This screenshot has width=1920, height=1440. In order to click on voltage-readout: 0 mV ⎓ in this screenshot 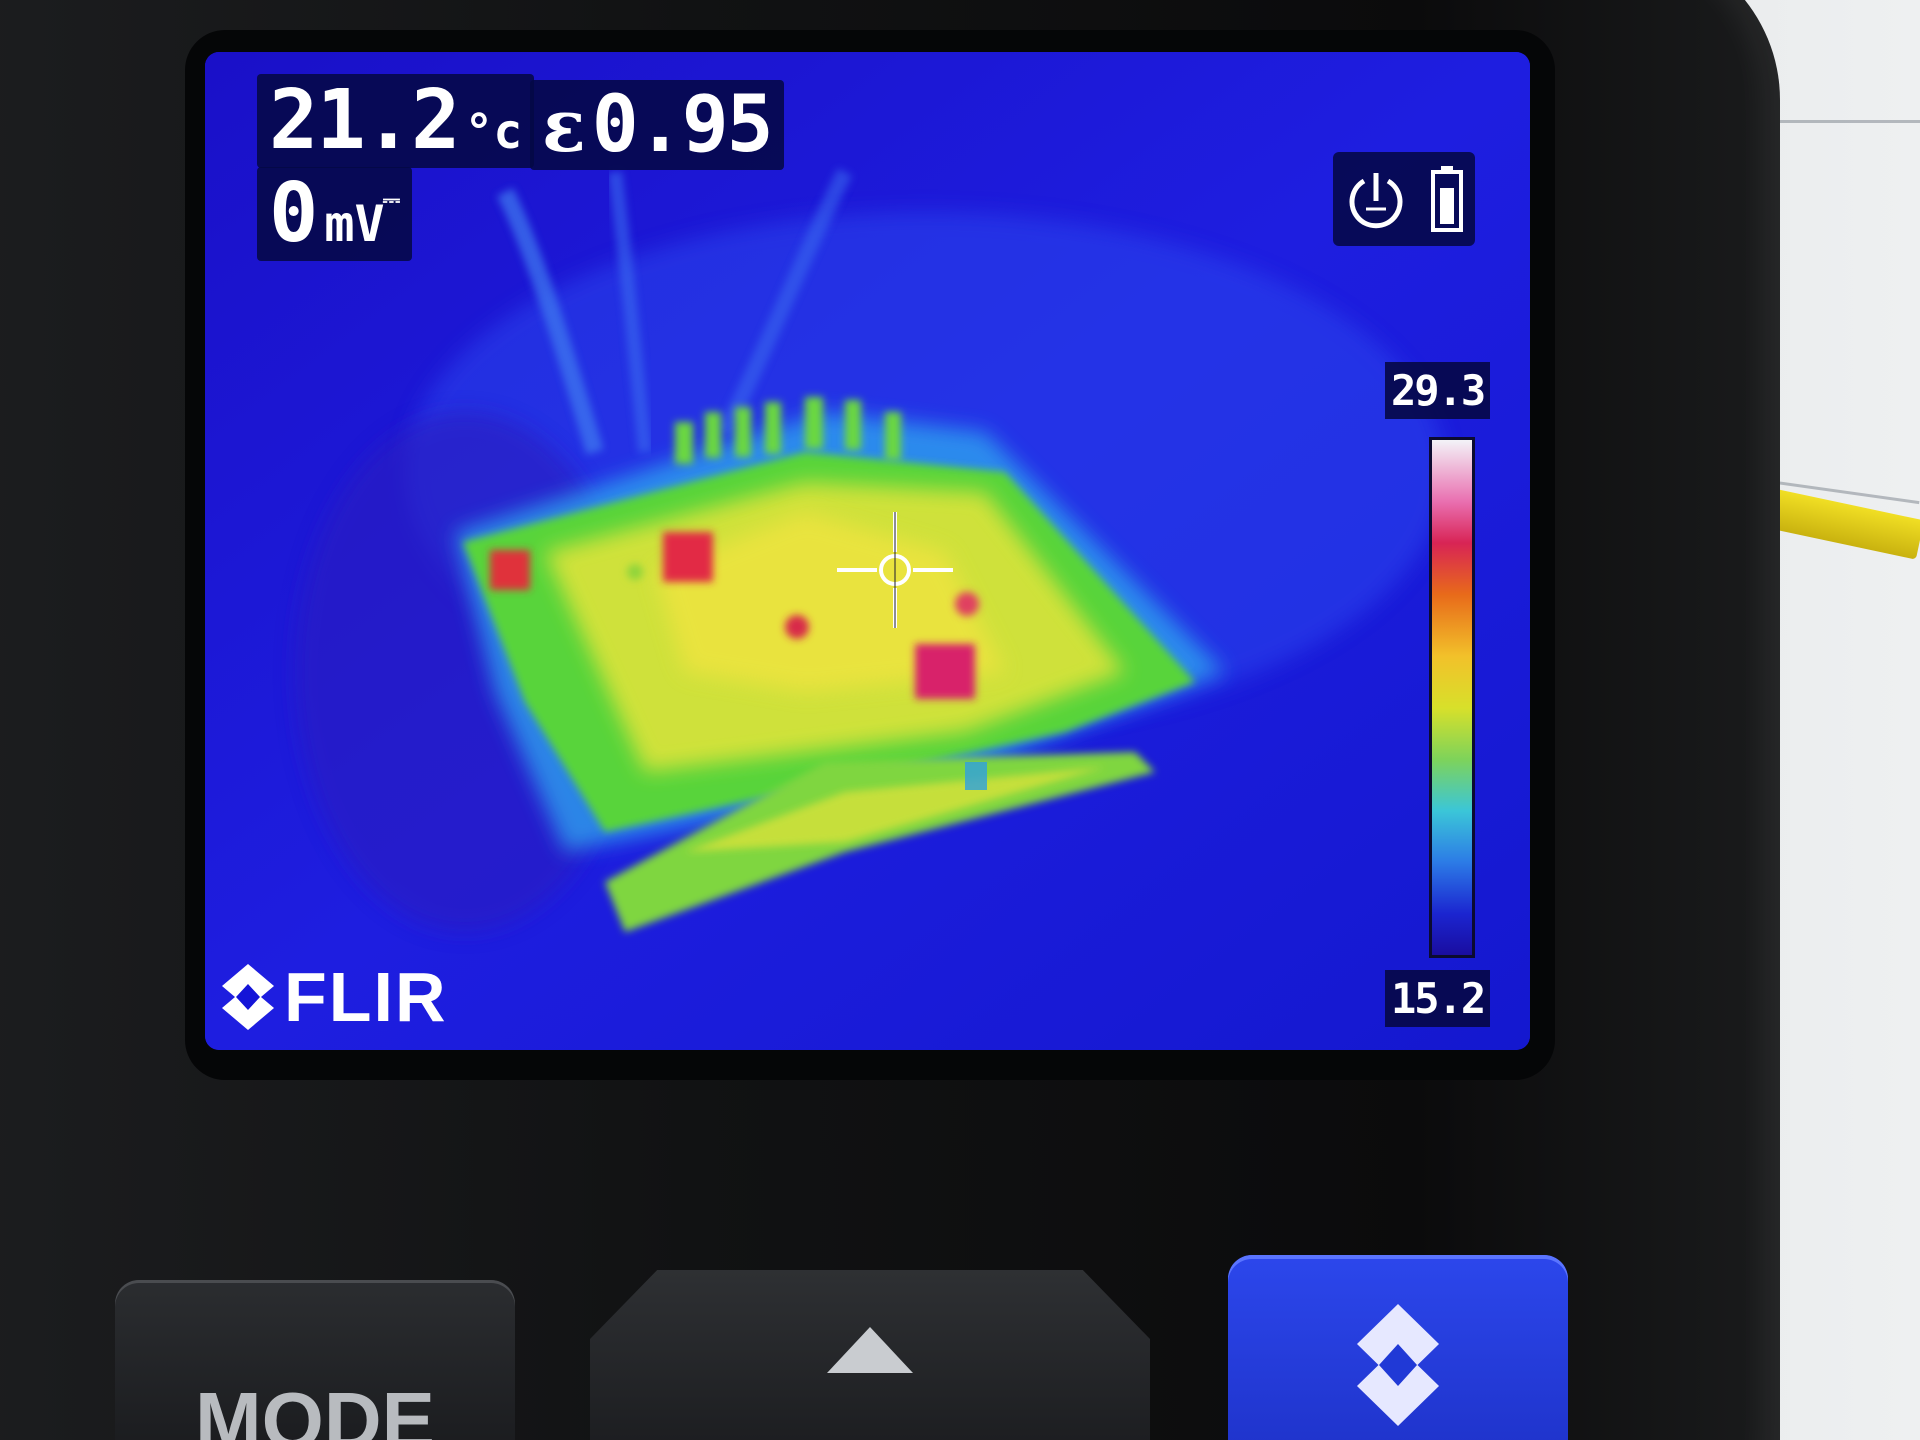, I will do `click(335, 213)`.